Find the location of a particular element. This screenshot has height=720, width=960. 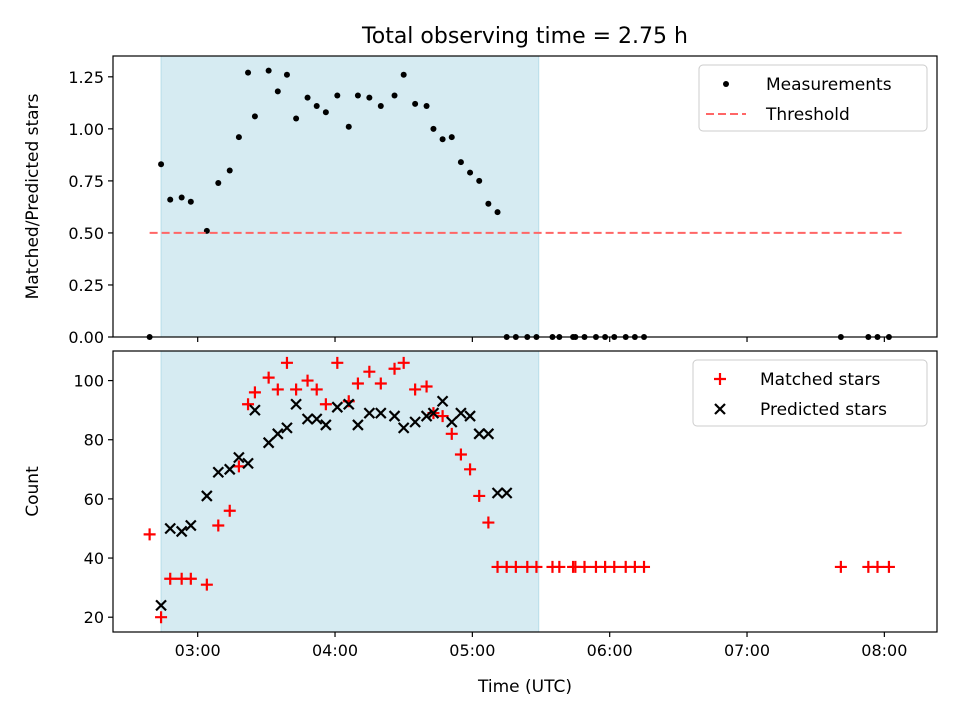

legend-label: Predicted stars is located at coordinates (823, 410).